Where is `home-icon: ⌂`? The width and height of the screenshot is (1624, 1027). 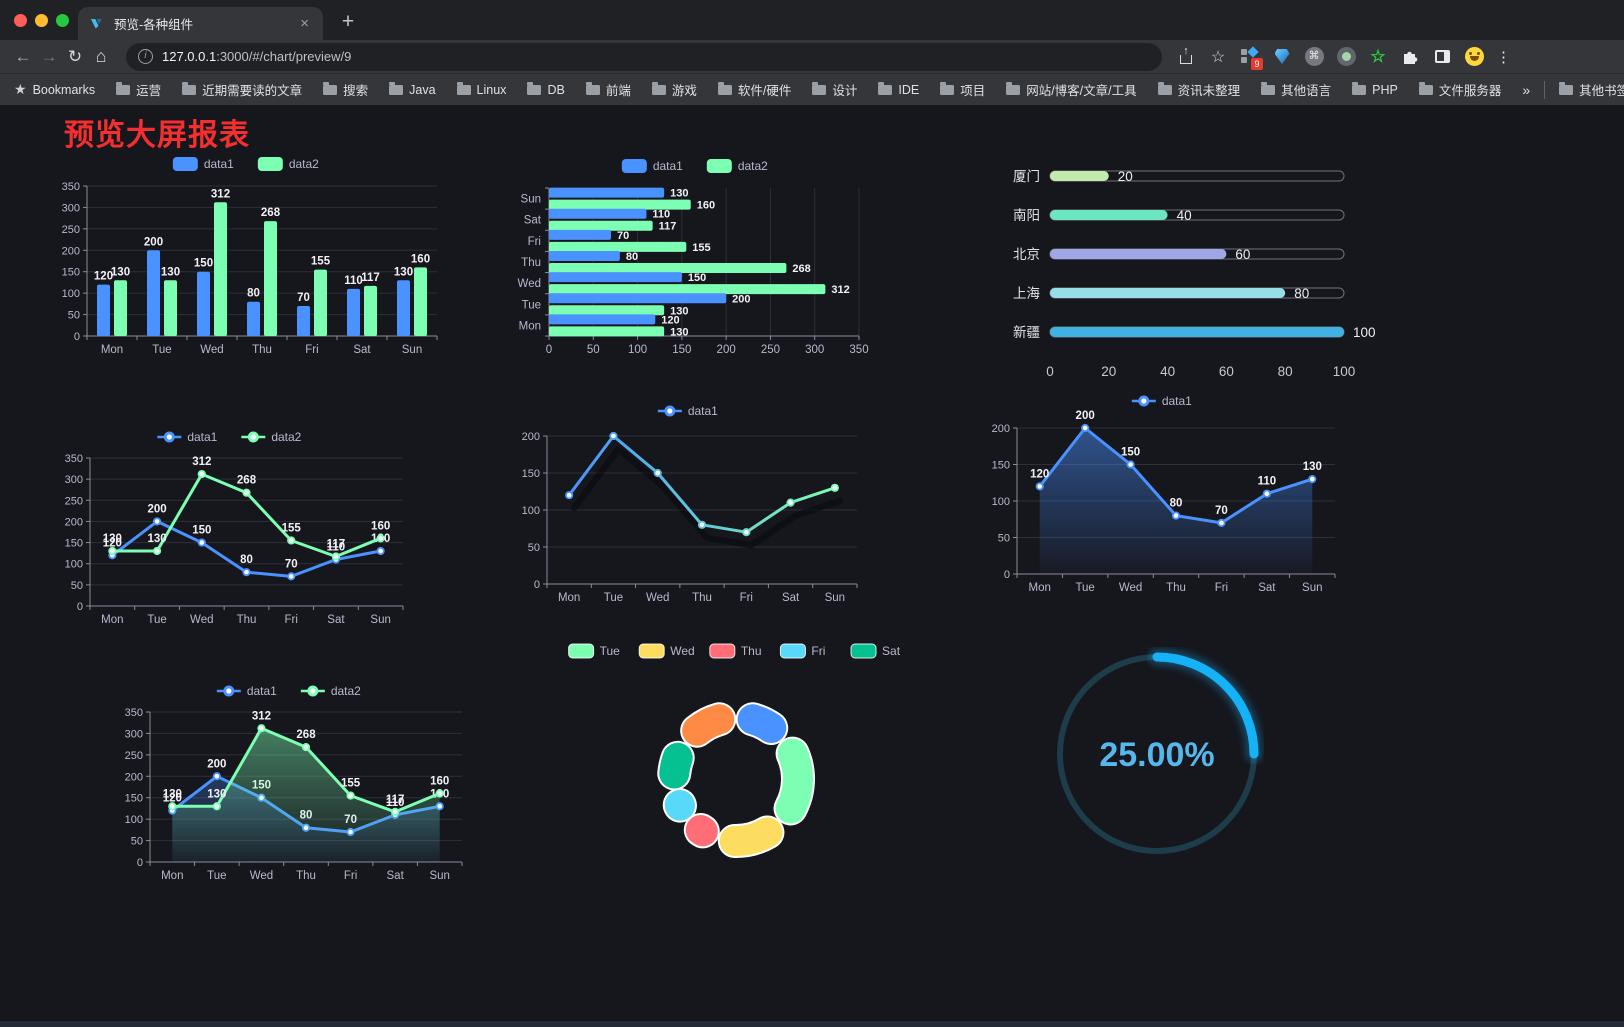 home-icon: ⌂ is located at coordinates (101, 56).